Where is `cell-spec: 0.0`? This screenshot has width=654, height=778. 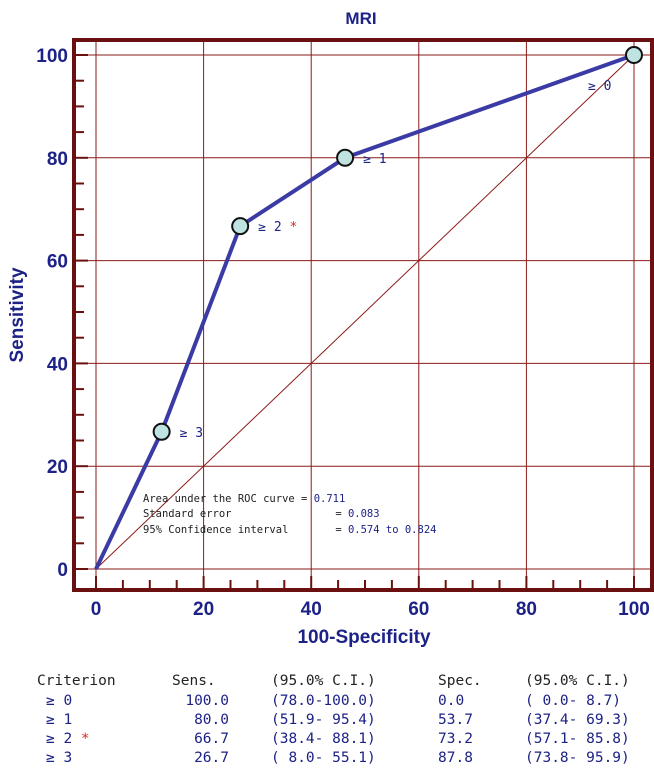
cell-spec: 0.0 is located at coordinates (451, 701).